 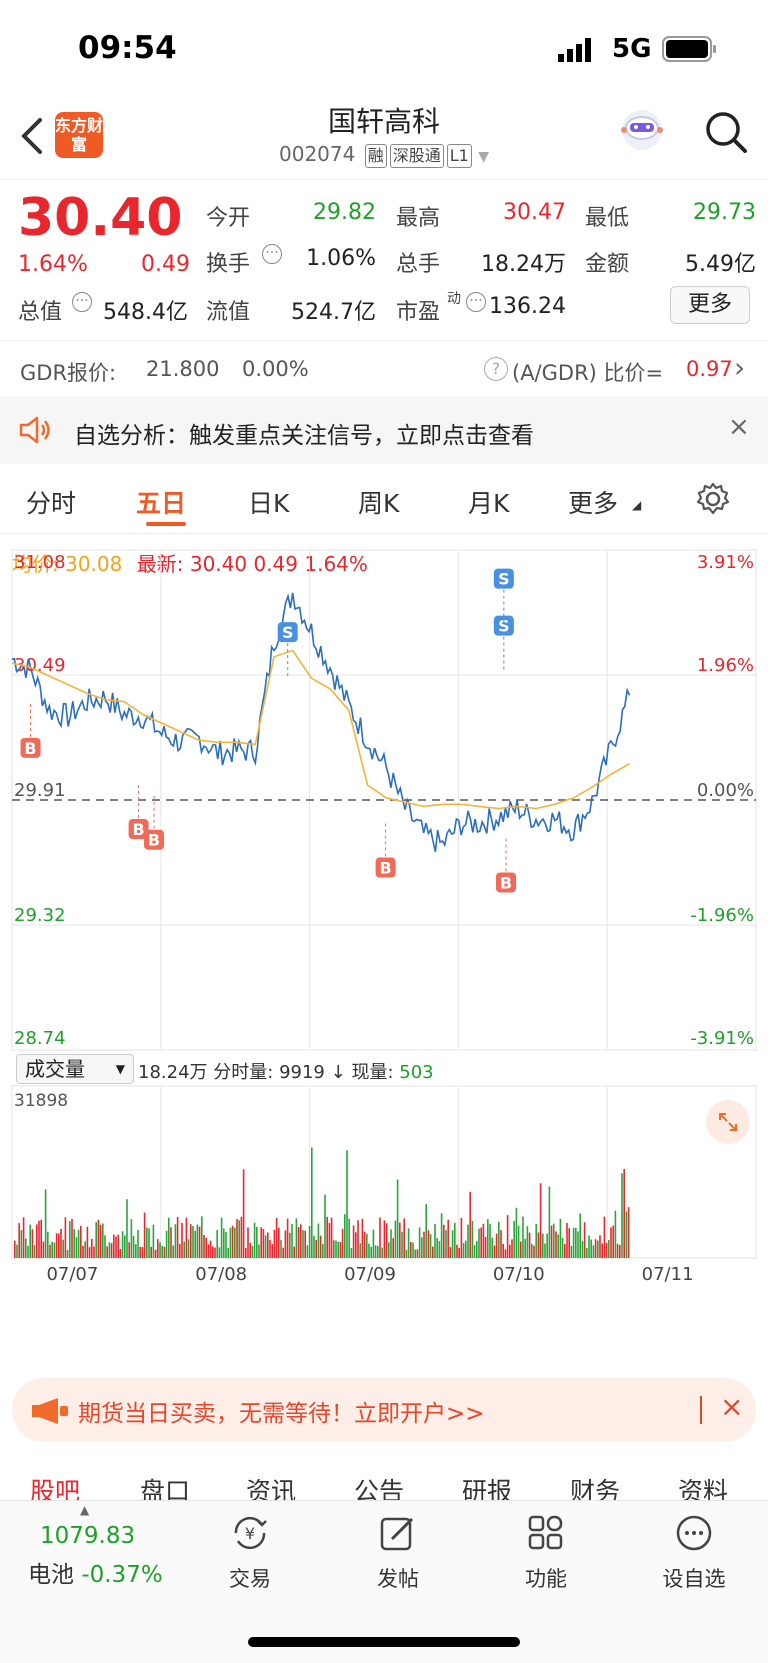 I want to click on banner-text: 期货当日买卖，无需等待！立即开户>>, so click(x=281, y=1414).